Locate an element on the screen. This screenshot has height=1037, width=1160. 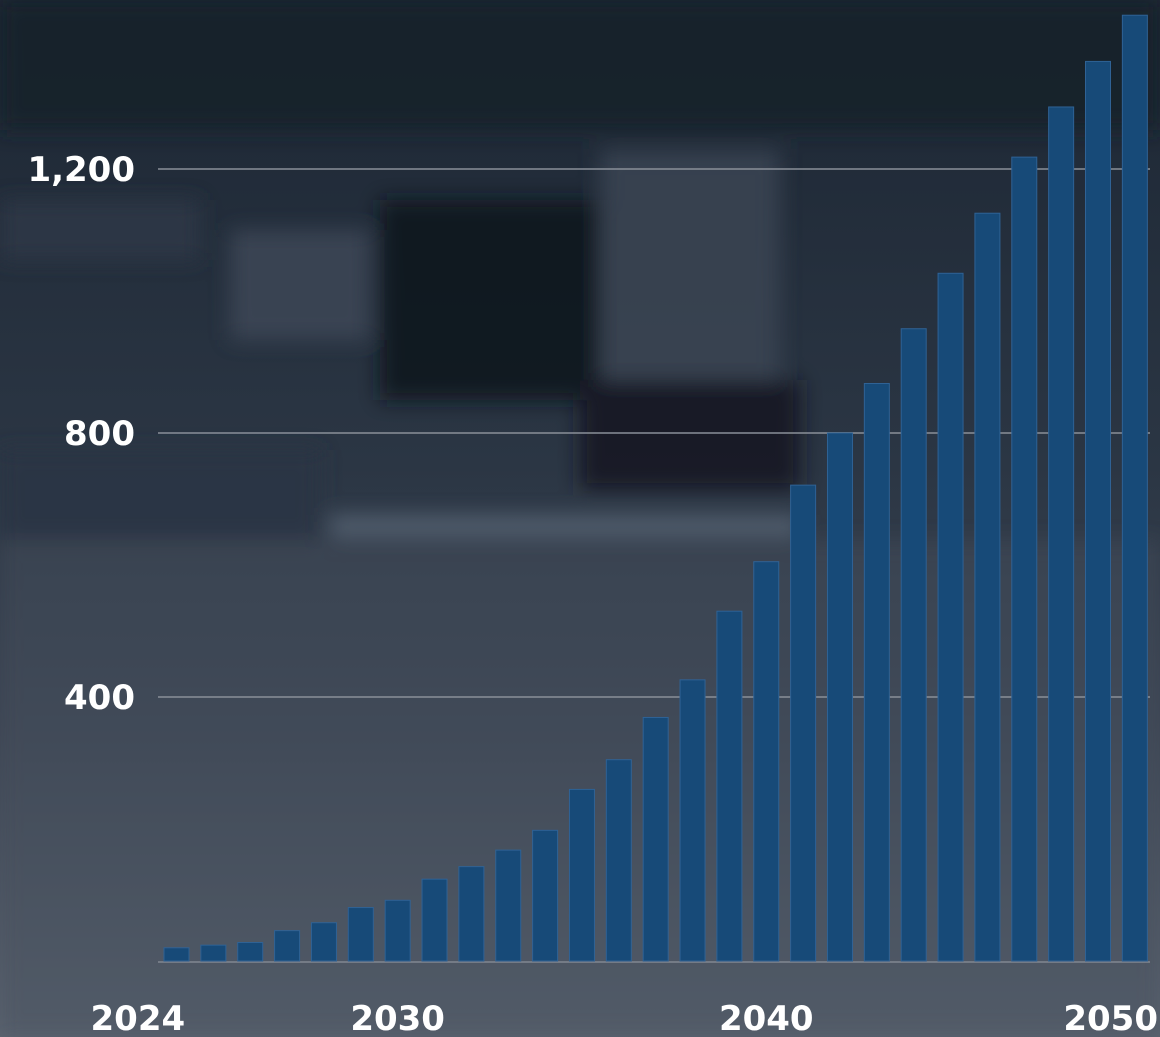
y-axis-labels: 400 800 1,200 is located at coordinates (81, 434).